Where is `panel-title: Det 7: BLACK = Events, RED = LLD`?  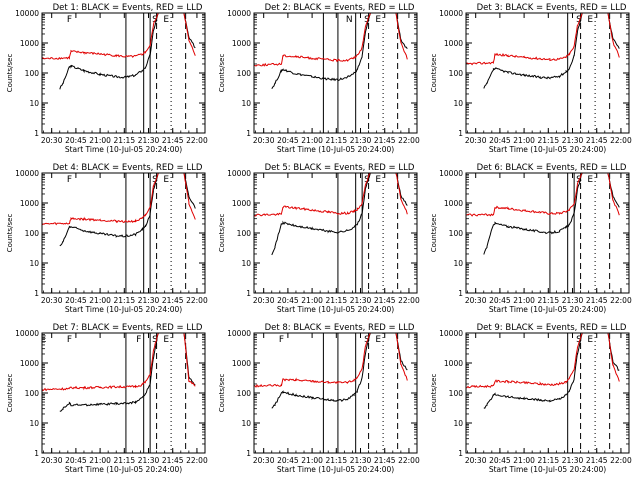 panel-title: Det 7: BLACK = Events, RED = LLD is located at coordinates (128, 328).